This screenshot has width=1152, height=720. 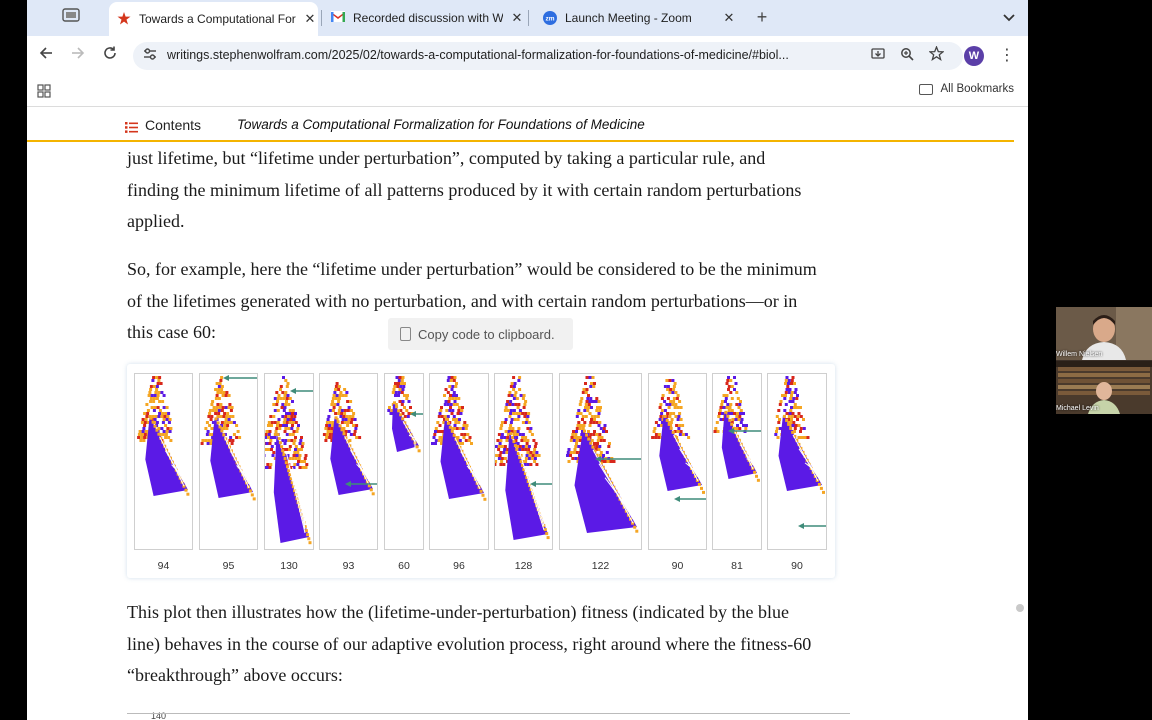 What do you see at coordinates (131, 126) in the screenshot?
I see `list-icon` at bounding box center [131, 126].